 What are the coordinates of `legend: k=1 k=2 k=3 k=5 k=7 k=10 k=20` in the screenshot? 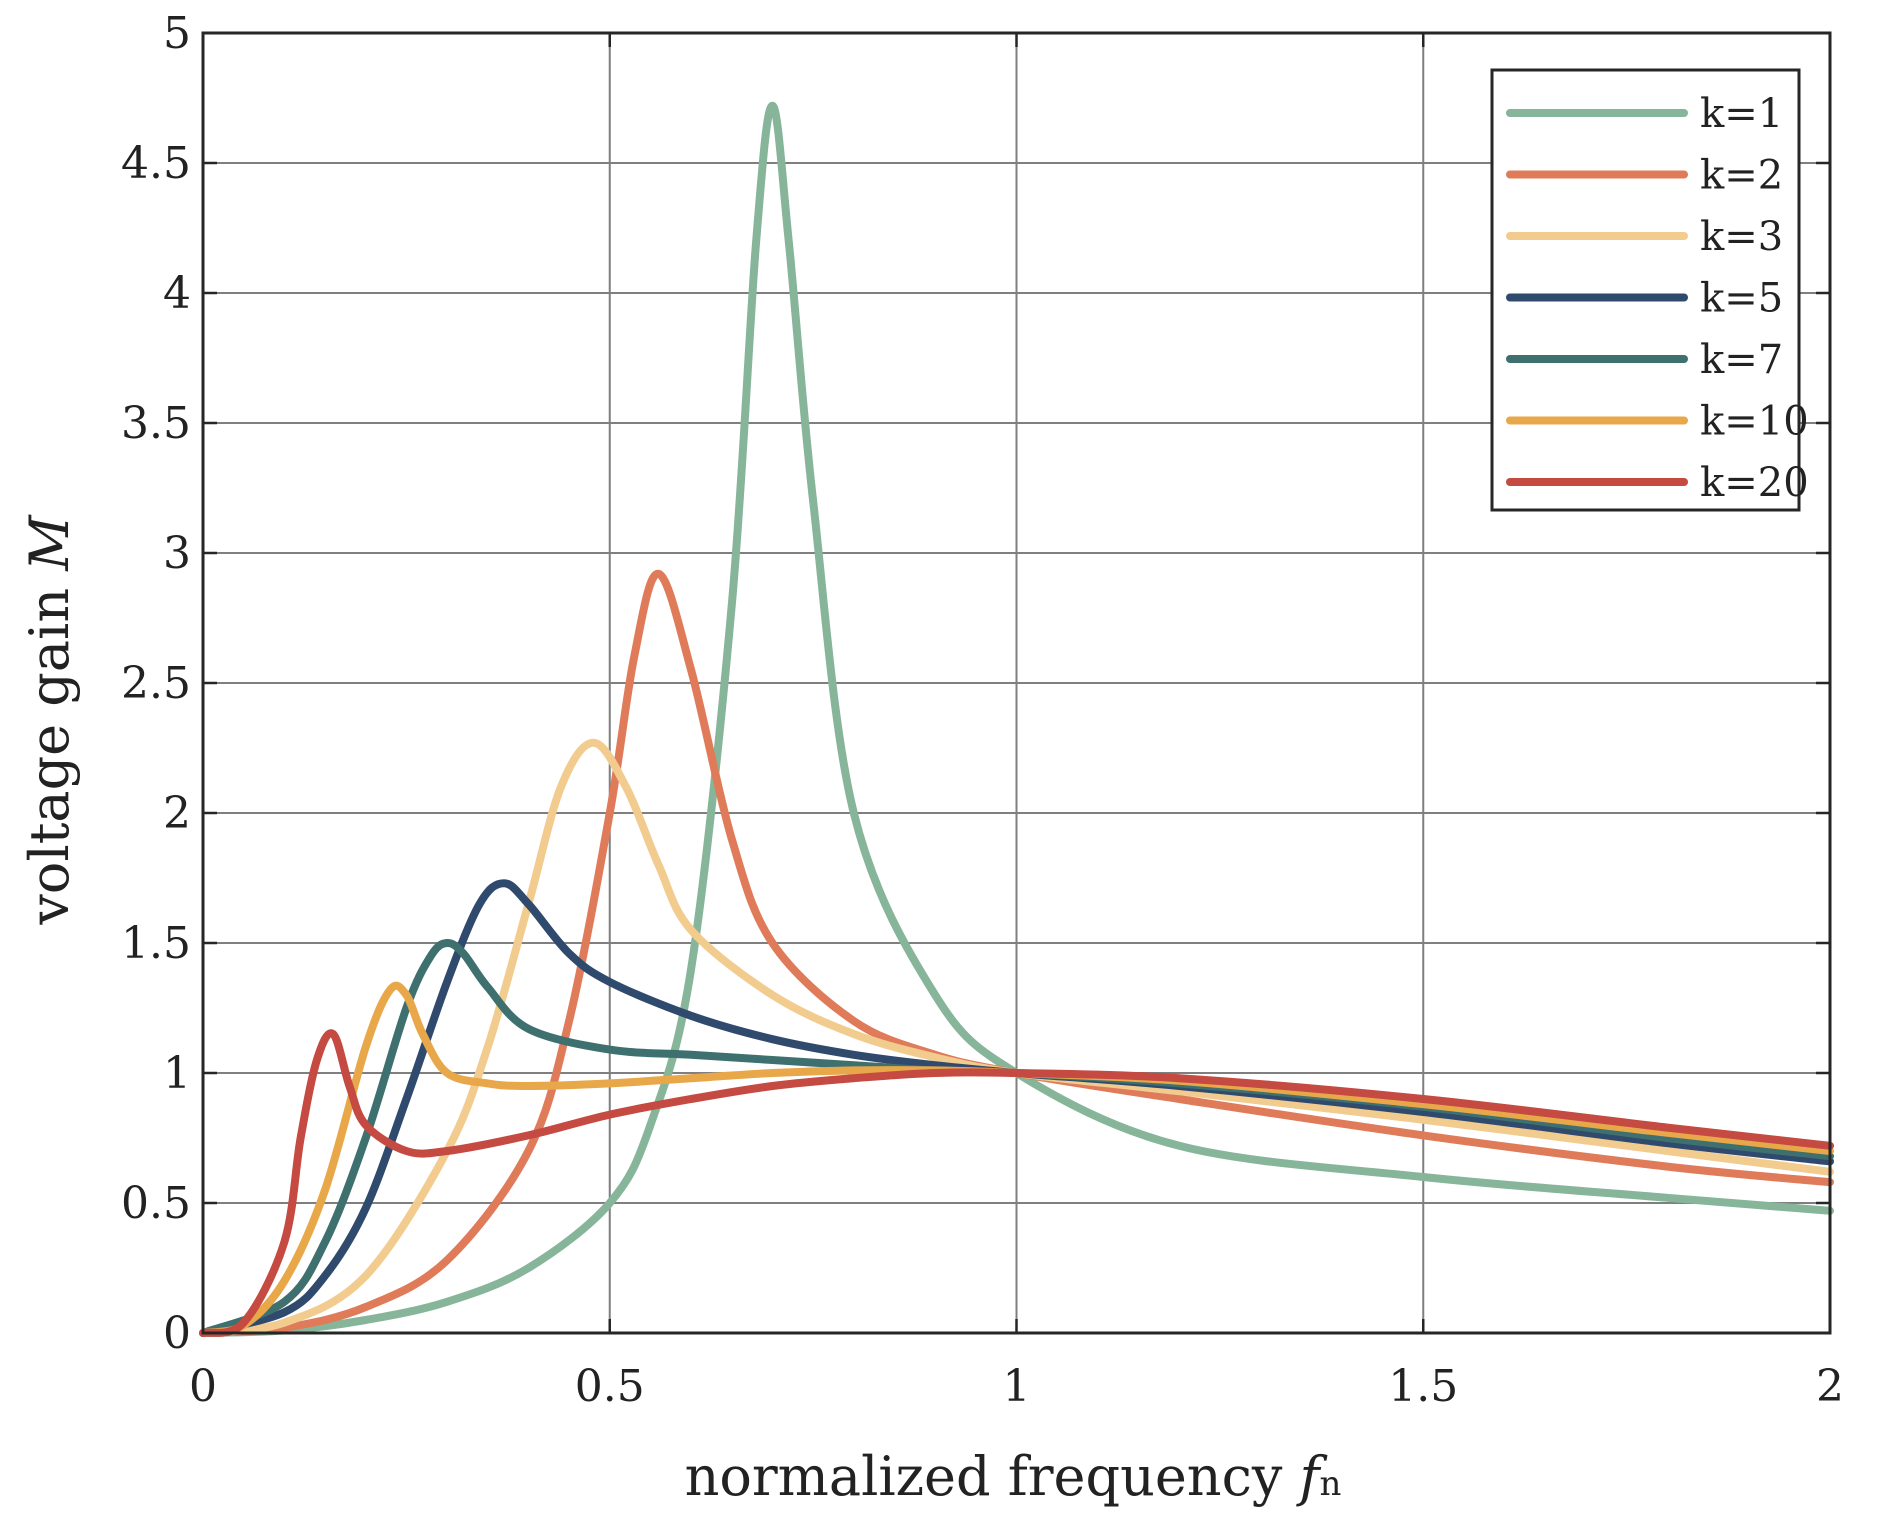 It's located at (1649, 290).